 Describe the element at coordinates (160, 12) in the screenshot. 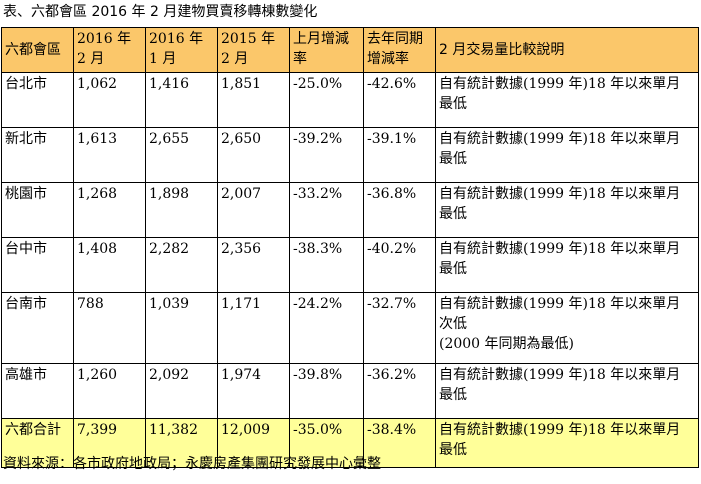

I see `table-caption: 表、六都會區 2016 年 2 月建物買賣移轉棟數變化` at that location.